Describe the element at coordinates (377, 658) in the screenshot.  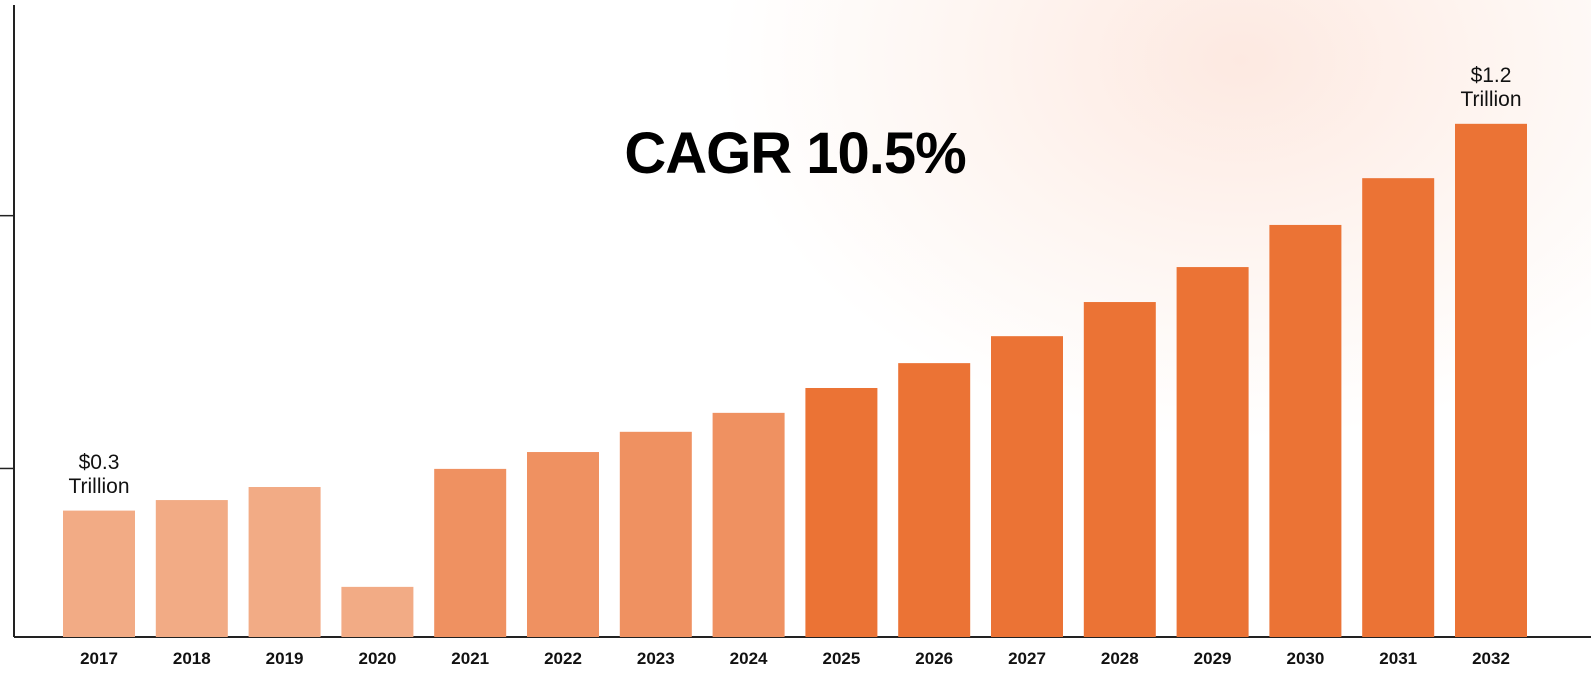
I see `x-tick-label: 2020` at that location.